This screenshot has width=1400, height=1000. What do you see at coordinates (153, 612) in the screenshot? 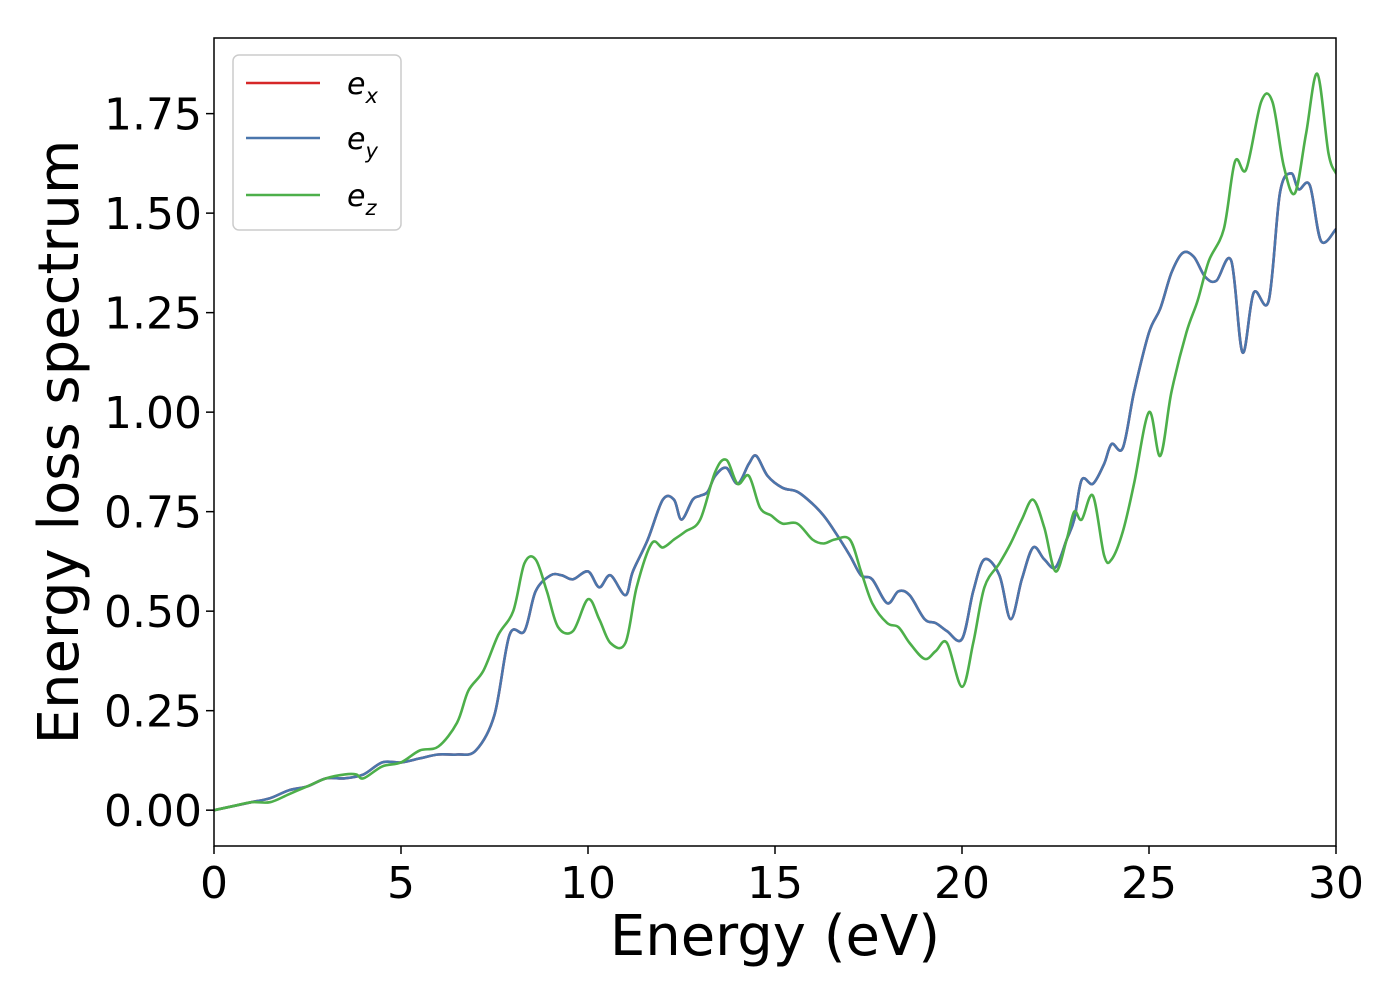
I see `y-tick-label: 0.50` at bounding box center [153, 612].